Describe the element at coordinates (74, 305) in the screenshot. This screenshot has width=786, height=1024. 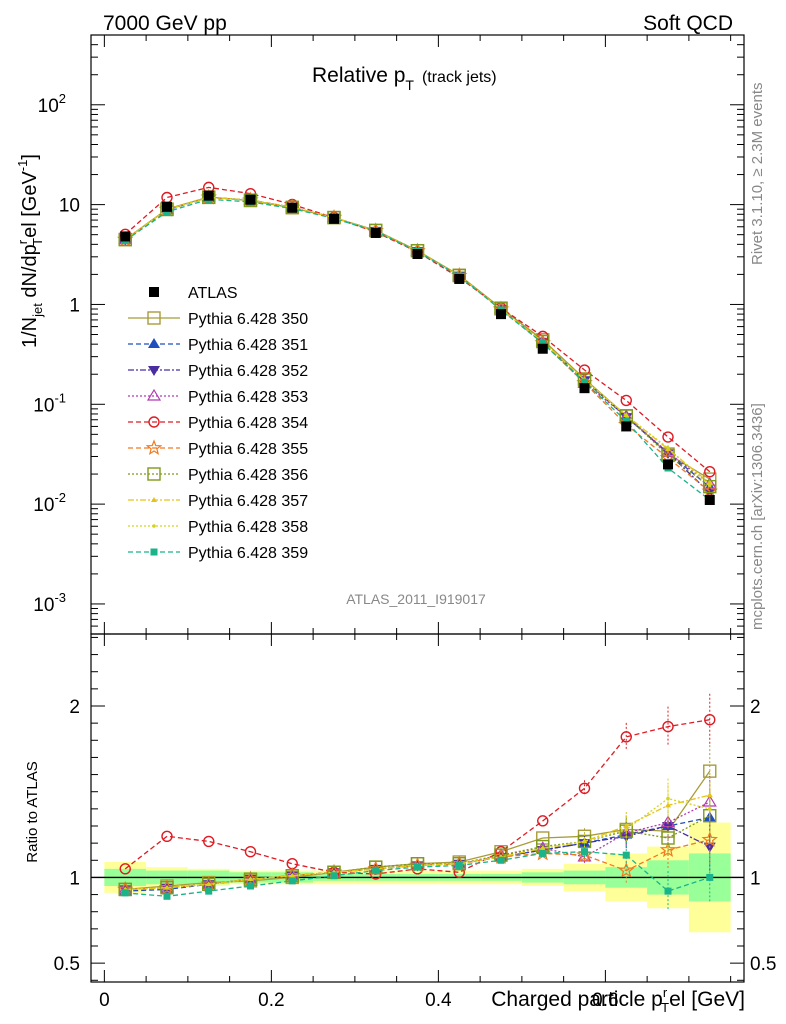
I see `y-tick-label: 1` at that location.